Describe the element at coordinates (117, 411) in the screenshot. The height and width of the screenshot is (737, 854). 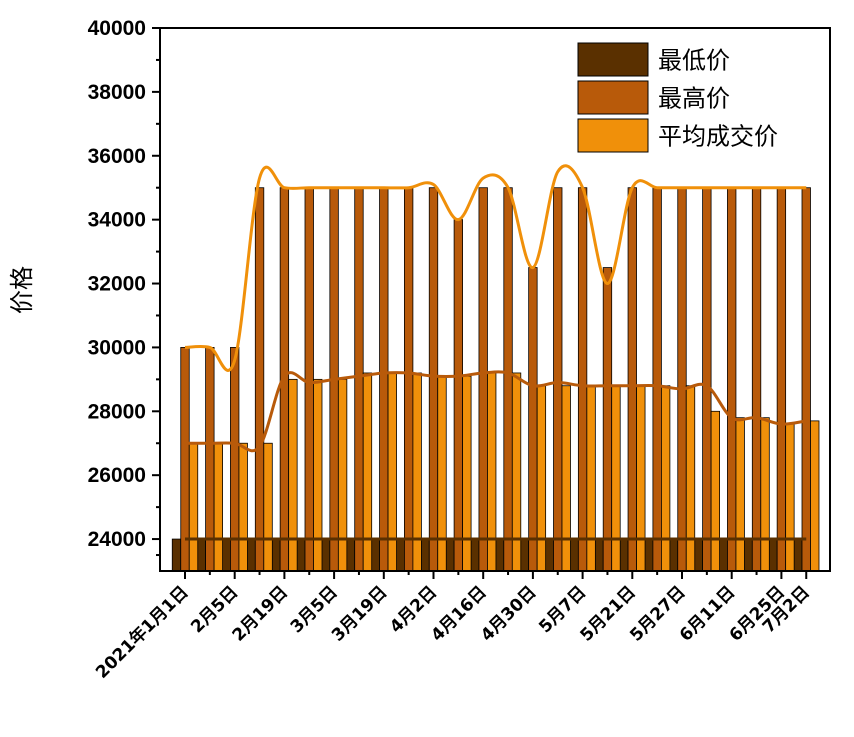
I see `y-tick-label: 28000` at that location.